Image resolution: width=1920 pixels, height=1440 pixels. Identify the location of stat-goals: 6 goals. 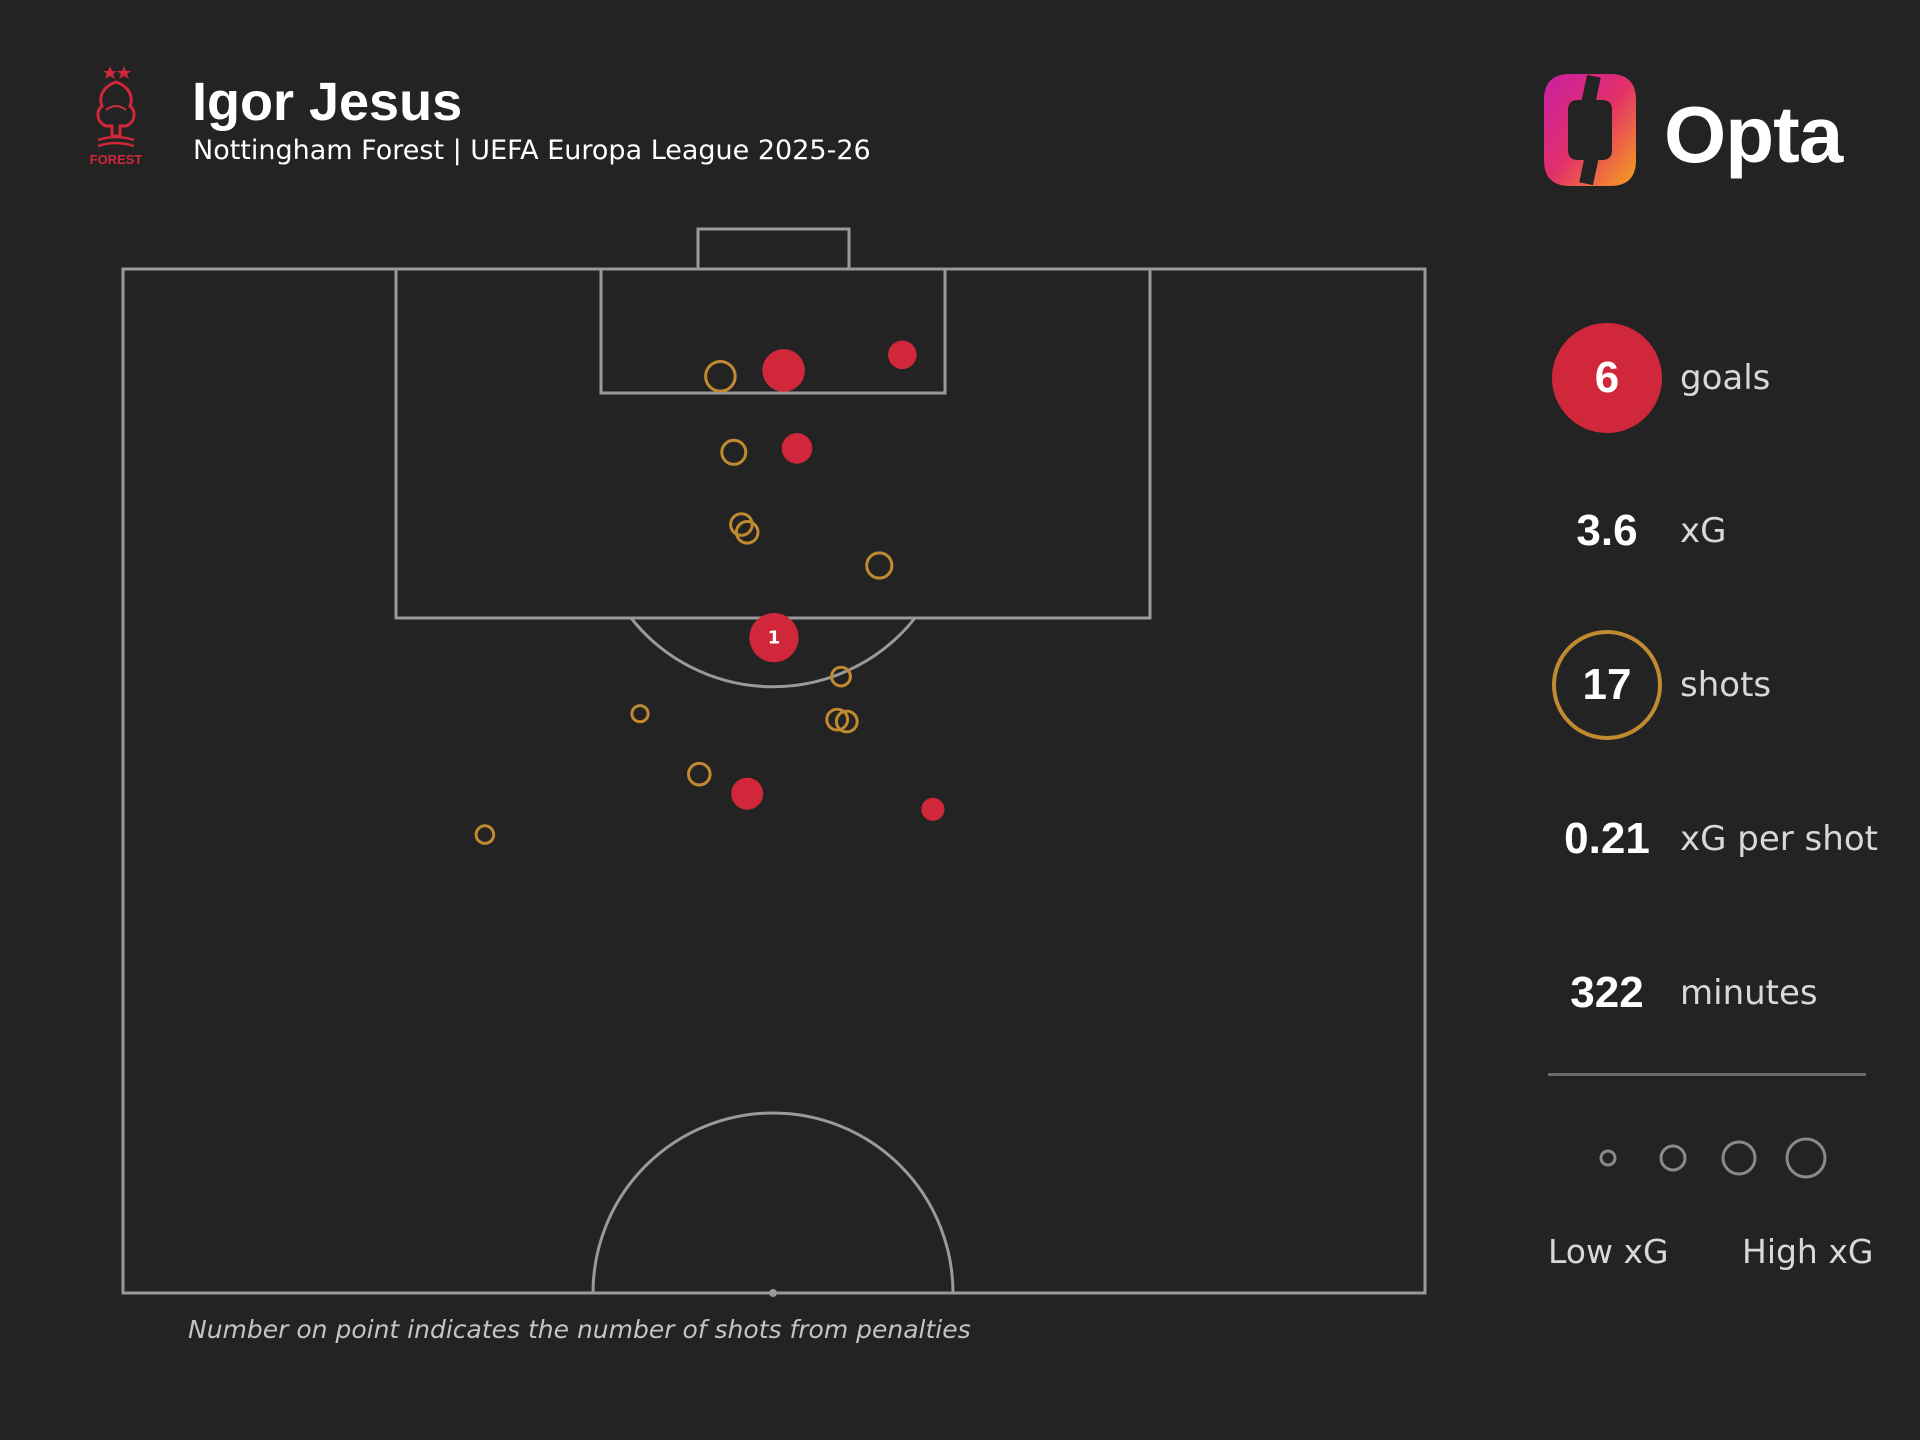
(1732, 378).